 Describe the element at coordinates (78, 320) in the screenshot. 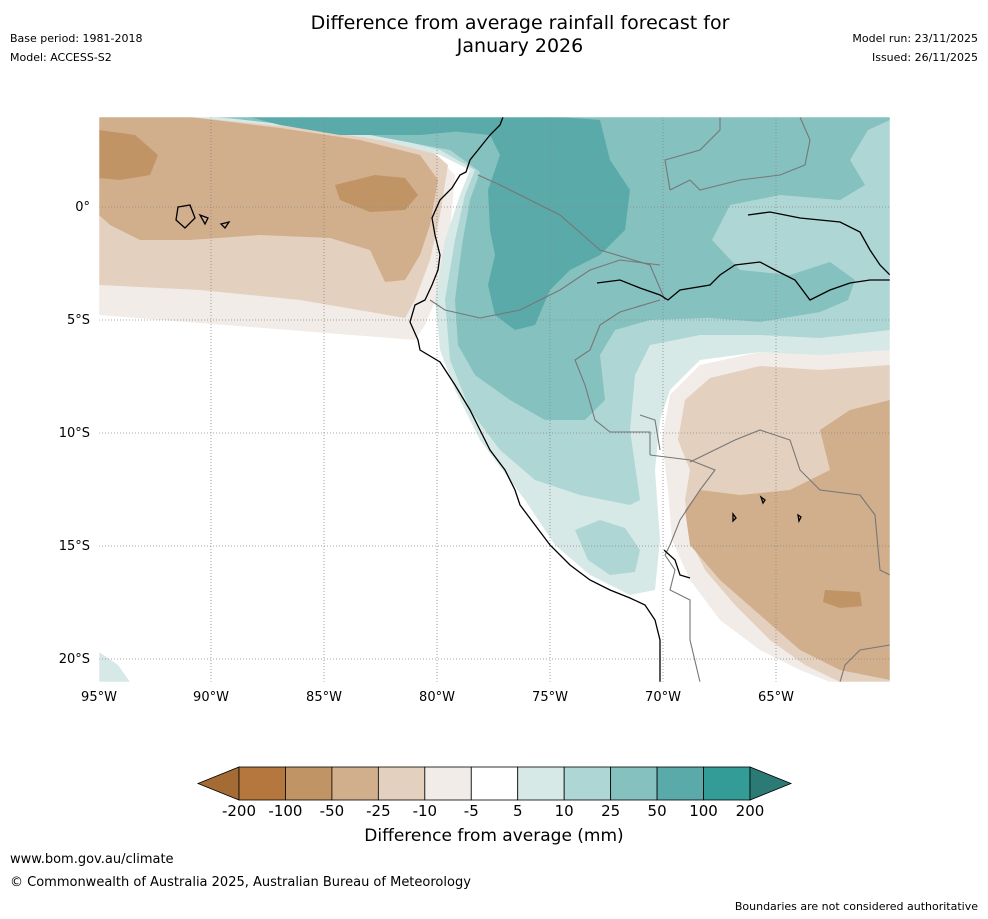

I see `lat-label: 5°S` at that location.